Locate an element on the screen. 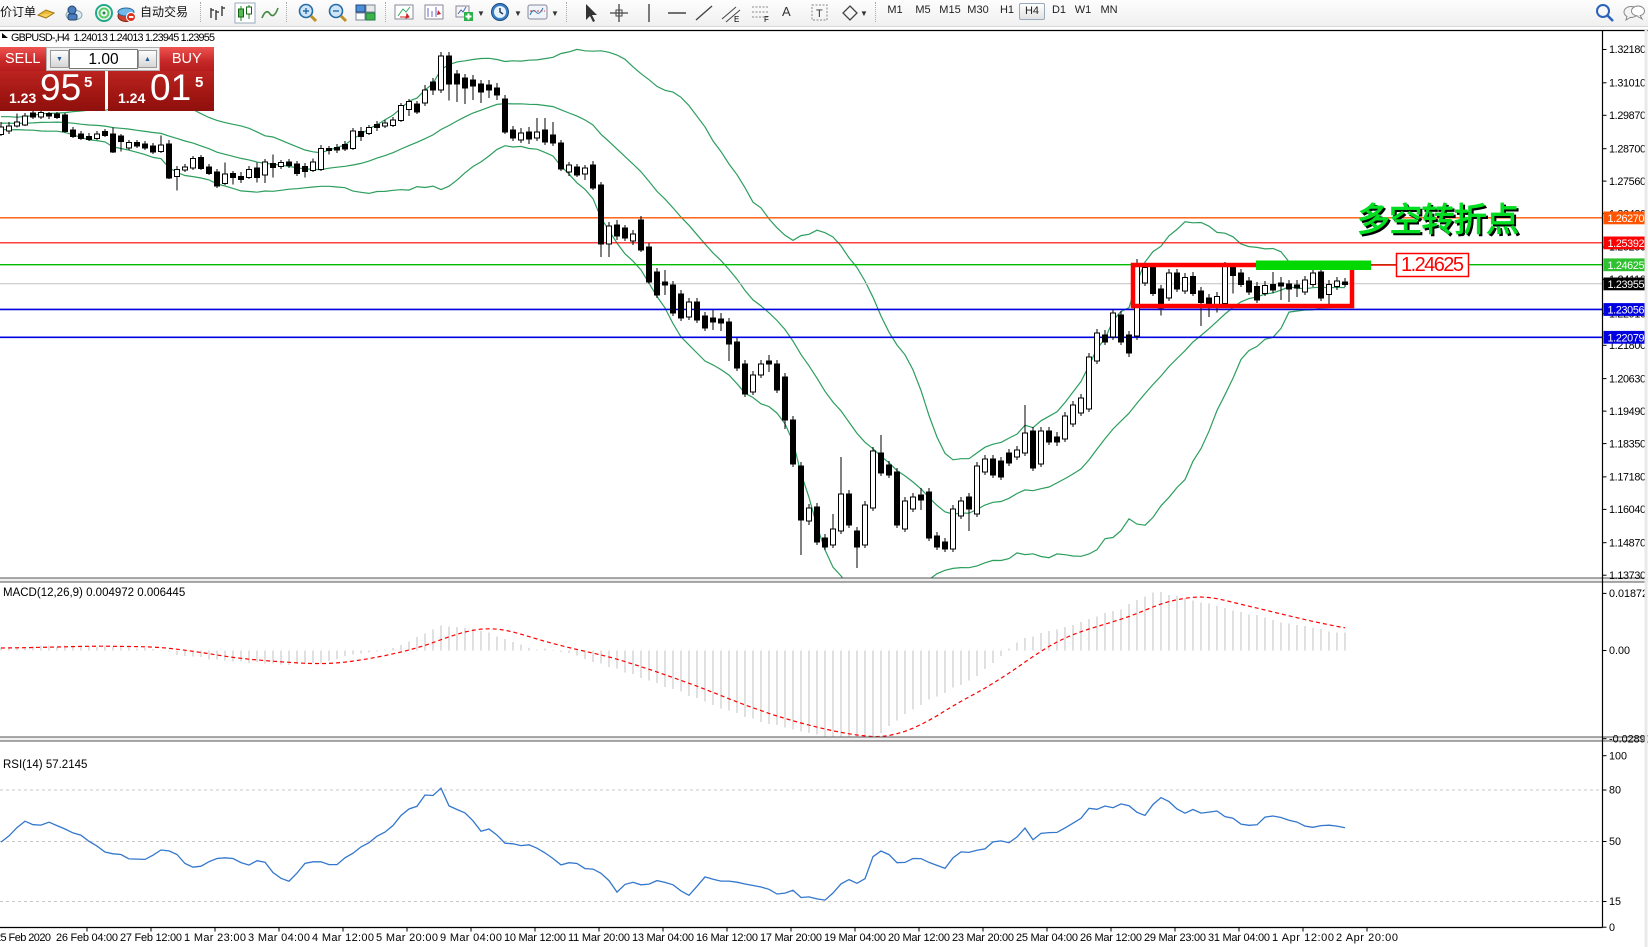  svg-text: 19 Mar 04:00 is located at coordinates (855, 938).